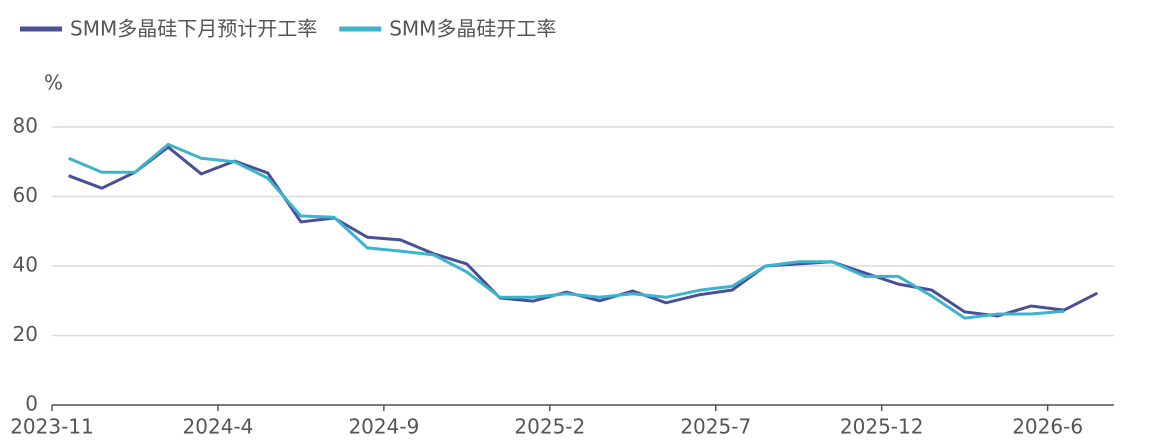 The height and width of the screenshot is (446, 1149). I want to click on x-tick-label: 2025-7, so click(715, 427).